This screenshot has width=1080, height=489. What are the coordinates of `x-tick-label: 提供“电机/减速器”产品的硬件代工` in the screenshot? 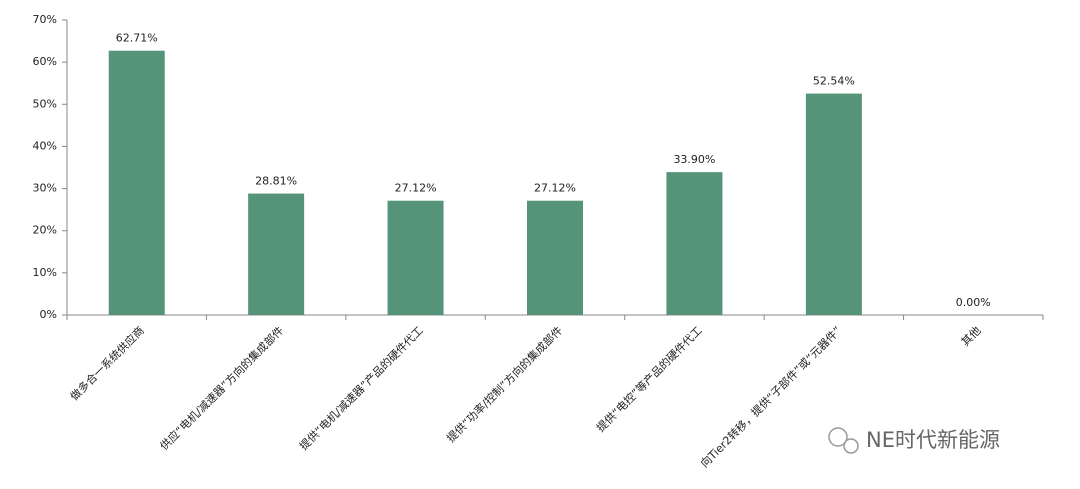 It's located at (360, 387).